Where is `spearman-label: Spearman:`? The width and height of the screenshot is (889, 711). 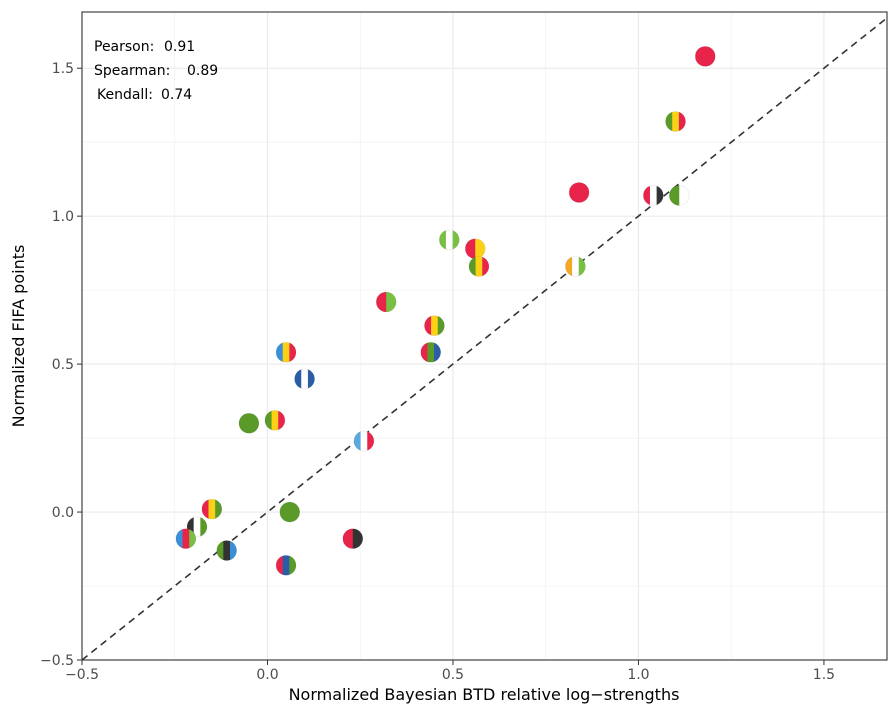 spearman-label: Spearman: is located at coordinates (132, 71).